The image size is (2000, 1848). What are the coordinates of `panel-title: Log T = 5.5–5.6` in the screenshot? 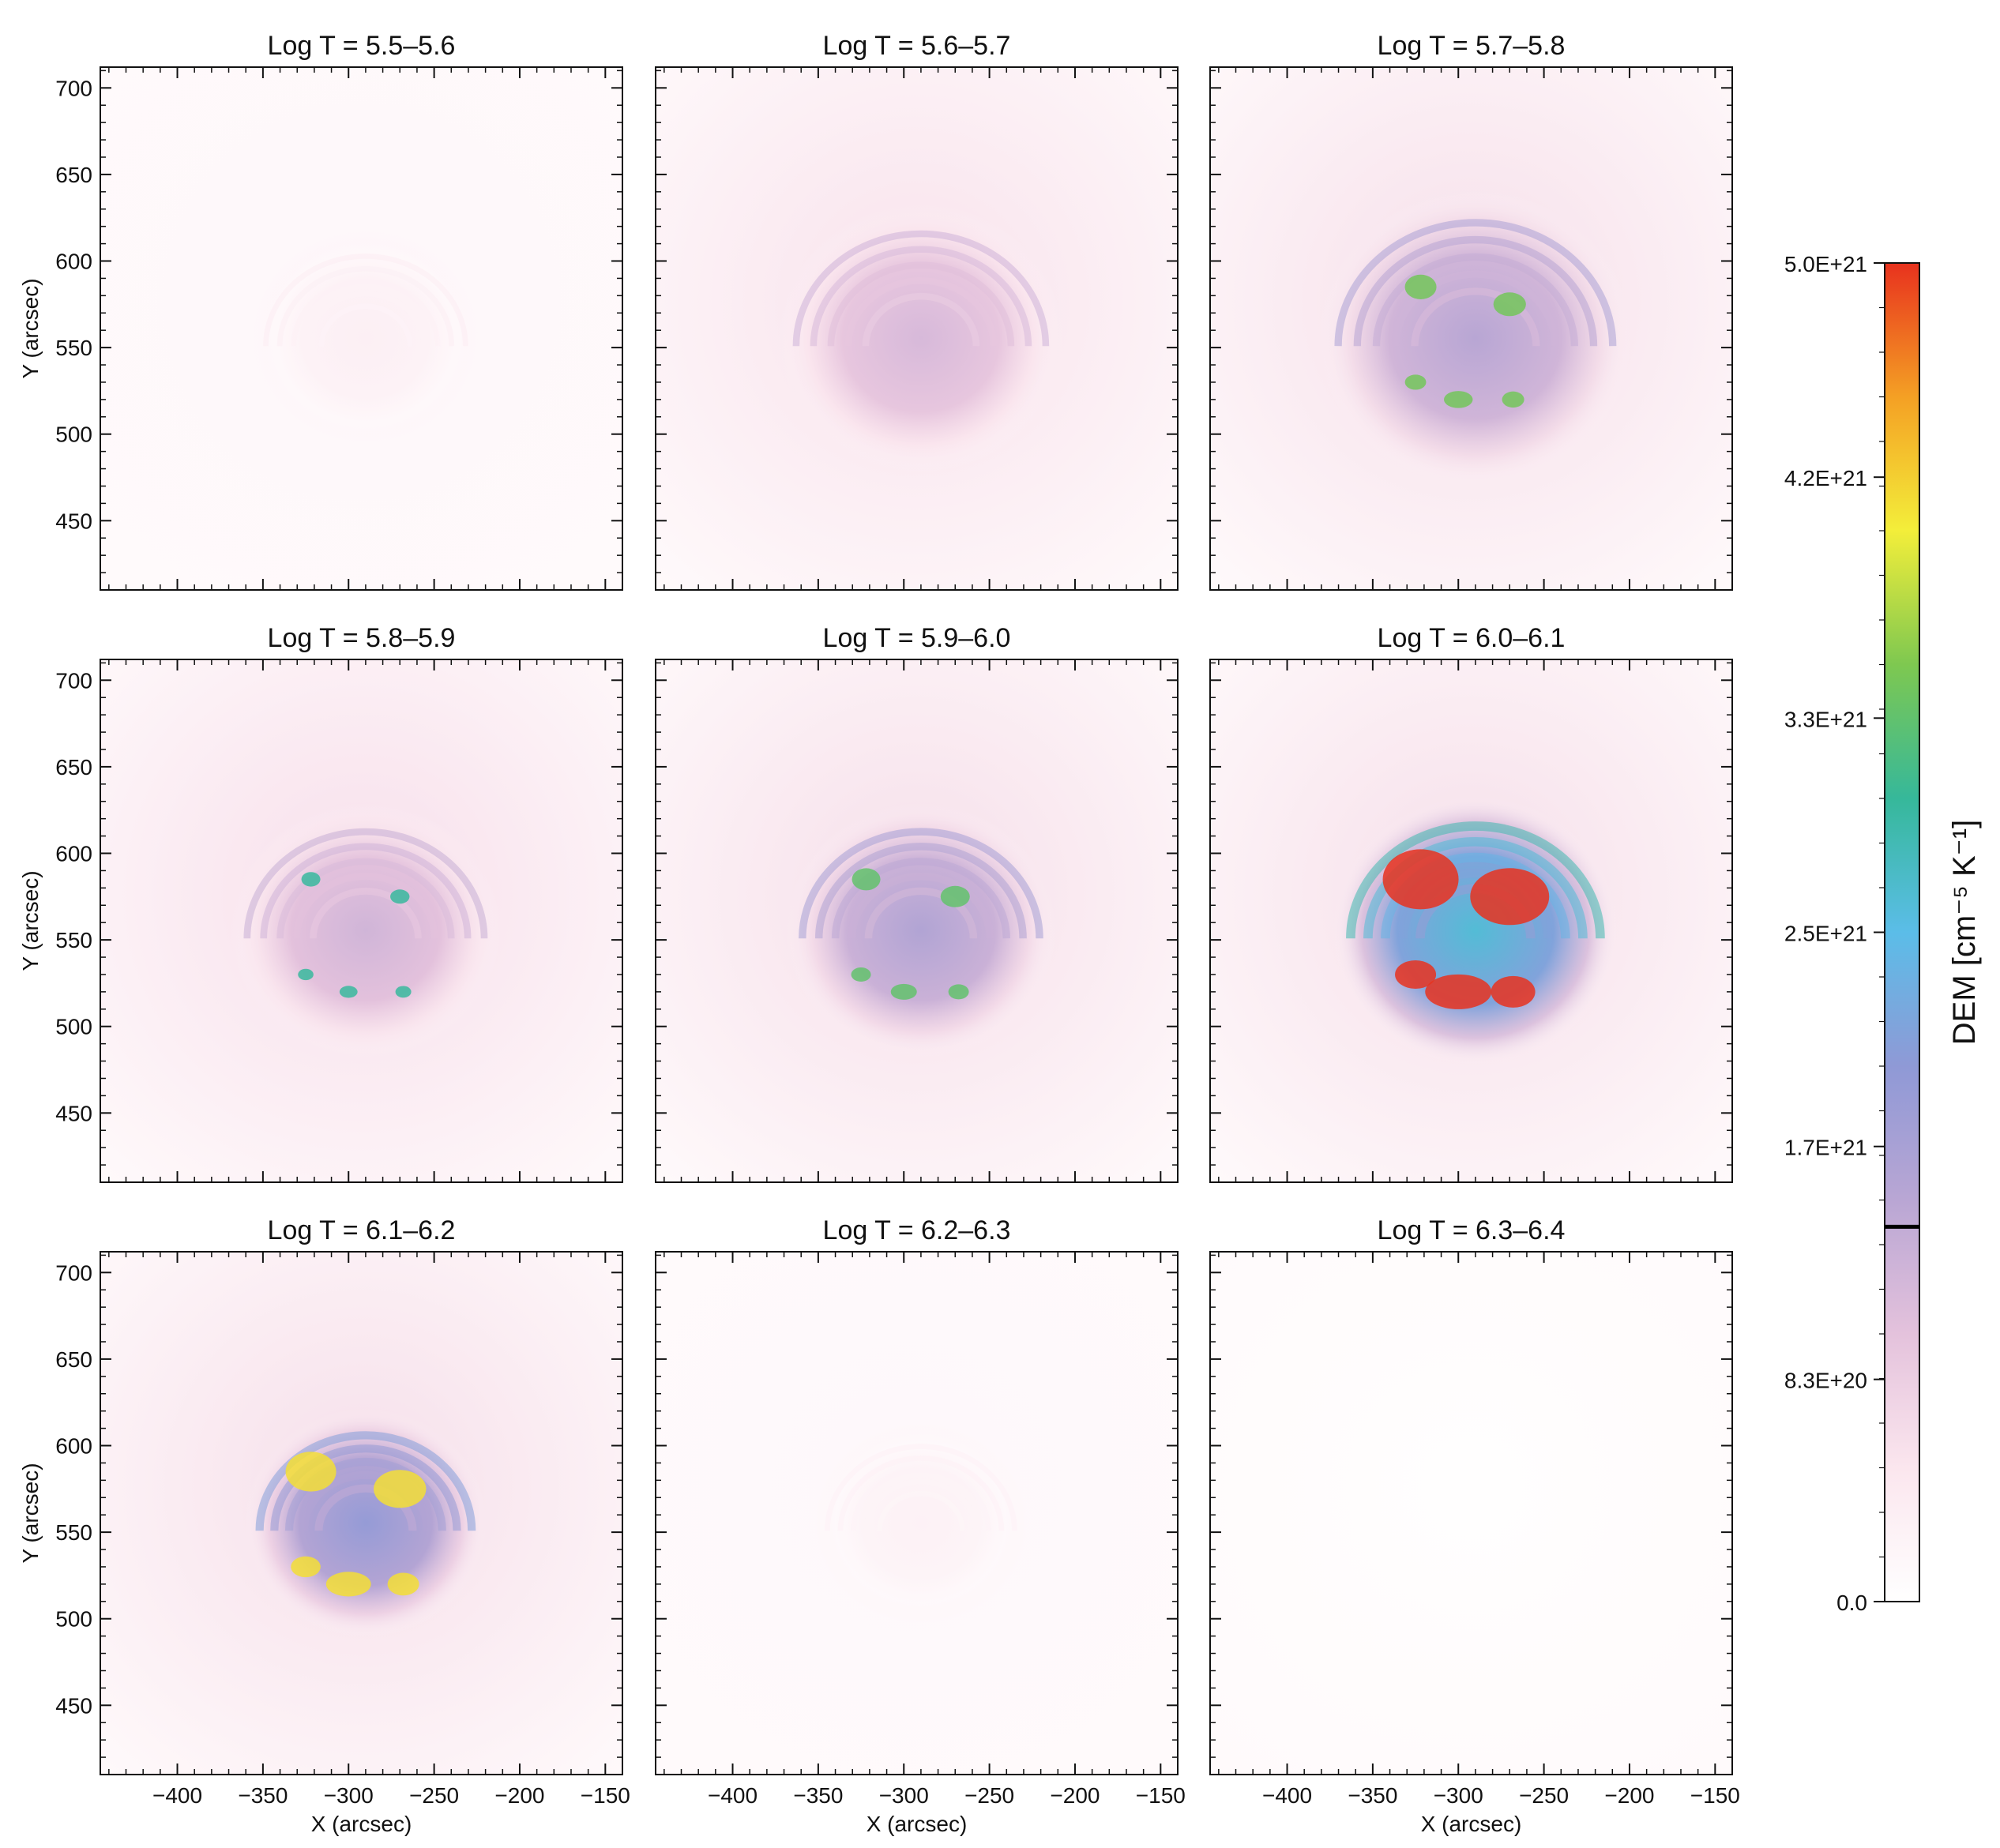 It's located at (362, 46).